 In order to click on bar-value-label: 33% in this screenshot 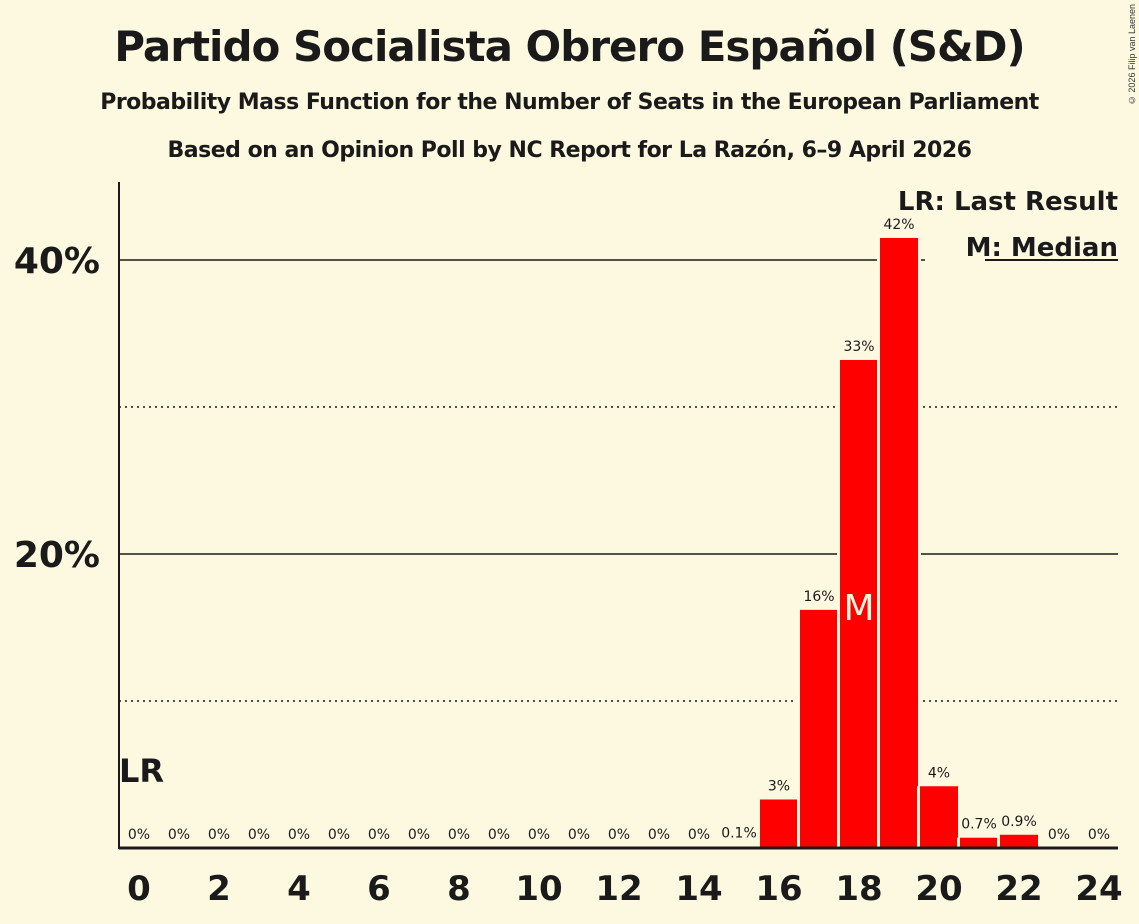, I will do `click(858, 347)`.